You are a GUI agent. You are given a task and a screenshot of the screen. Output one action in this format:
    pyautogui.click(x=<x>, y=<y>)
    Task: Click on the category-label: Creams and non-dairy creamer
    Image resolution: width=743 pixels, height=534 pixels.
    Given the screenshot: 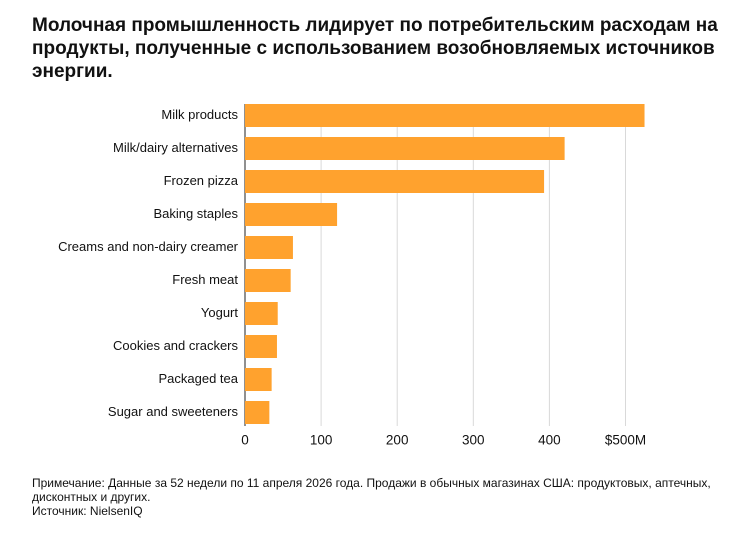 What is the action you would take?
    pyautogui.click(x=148, y=246)
    